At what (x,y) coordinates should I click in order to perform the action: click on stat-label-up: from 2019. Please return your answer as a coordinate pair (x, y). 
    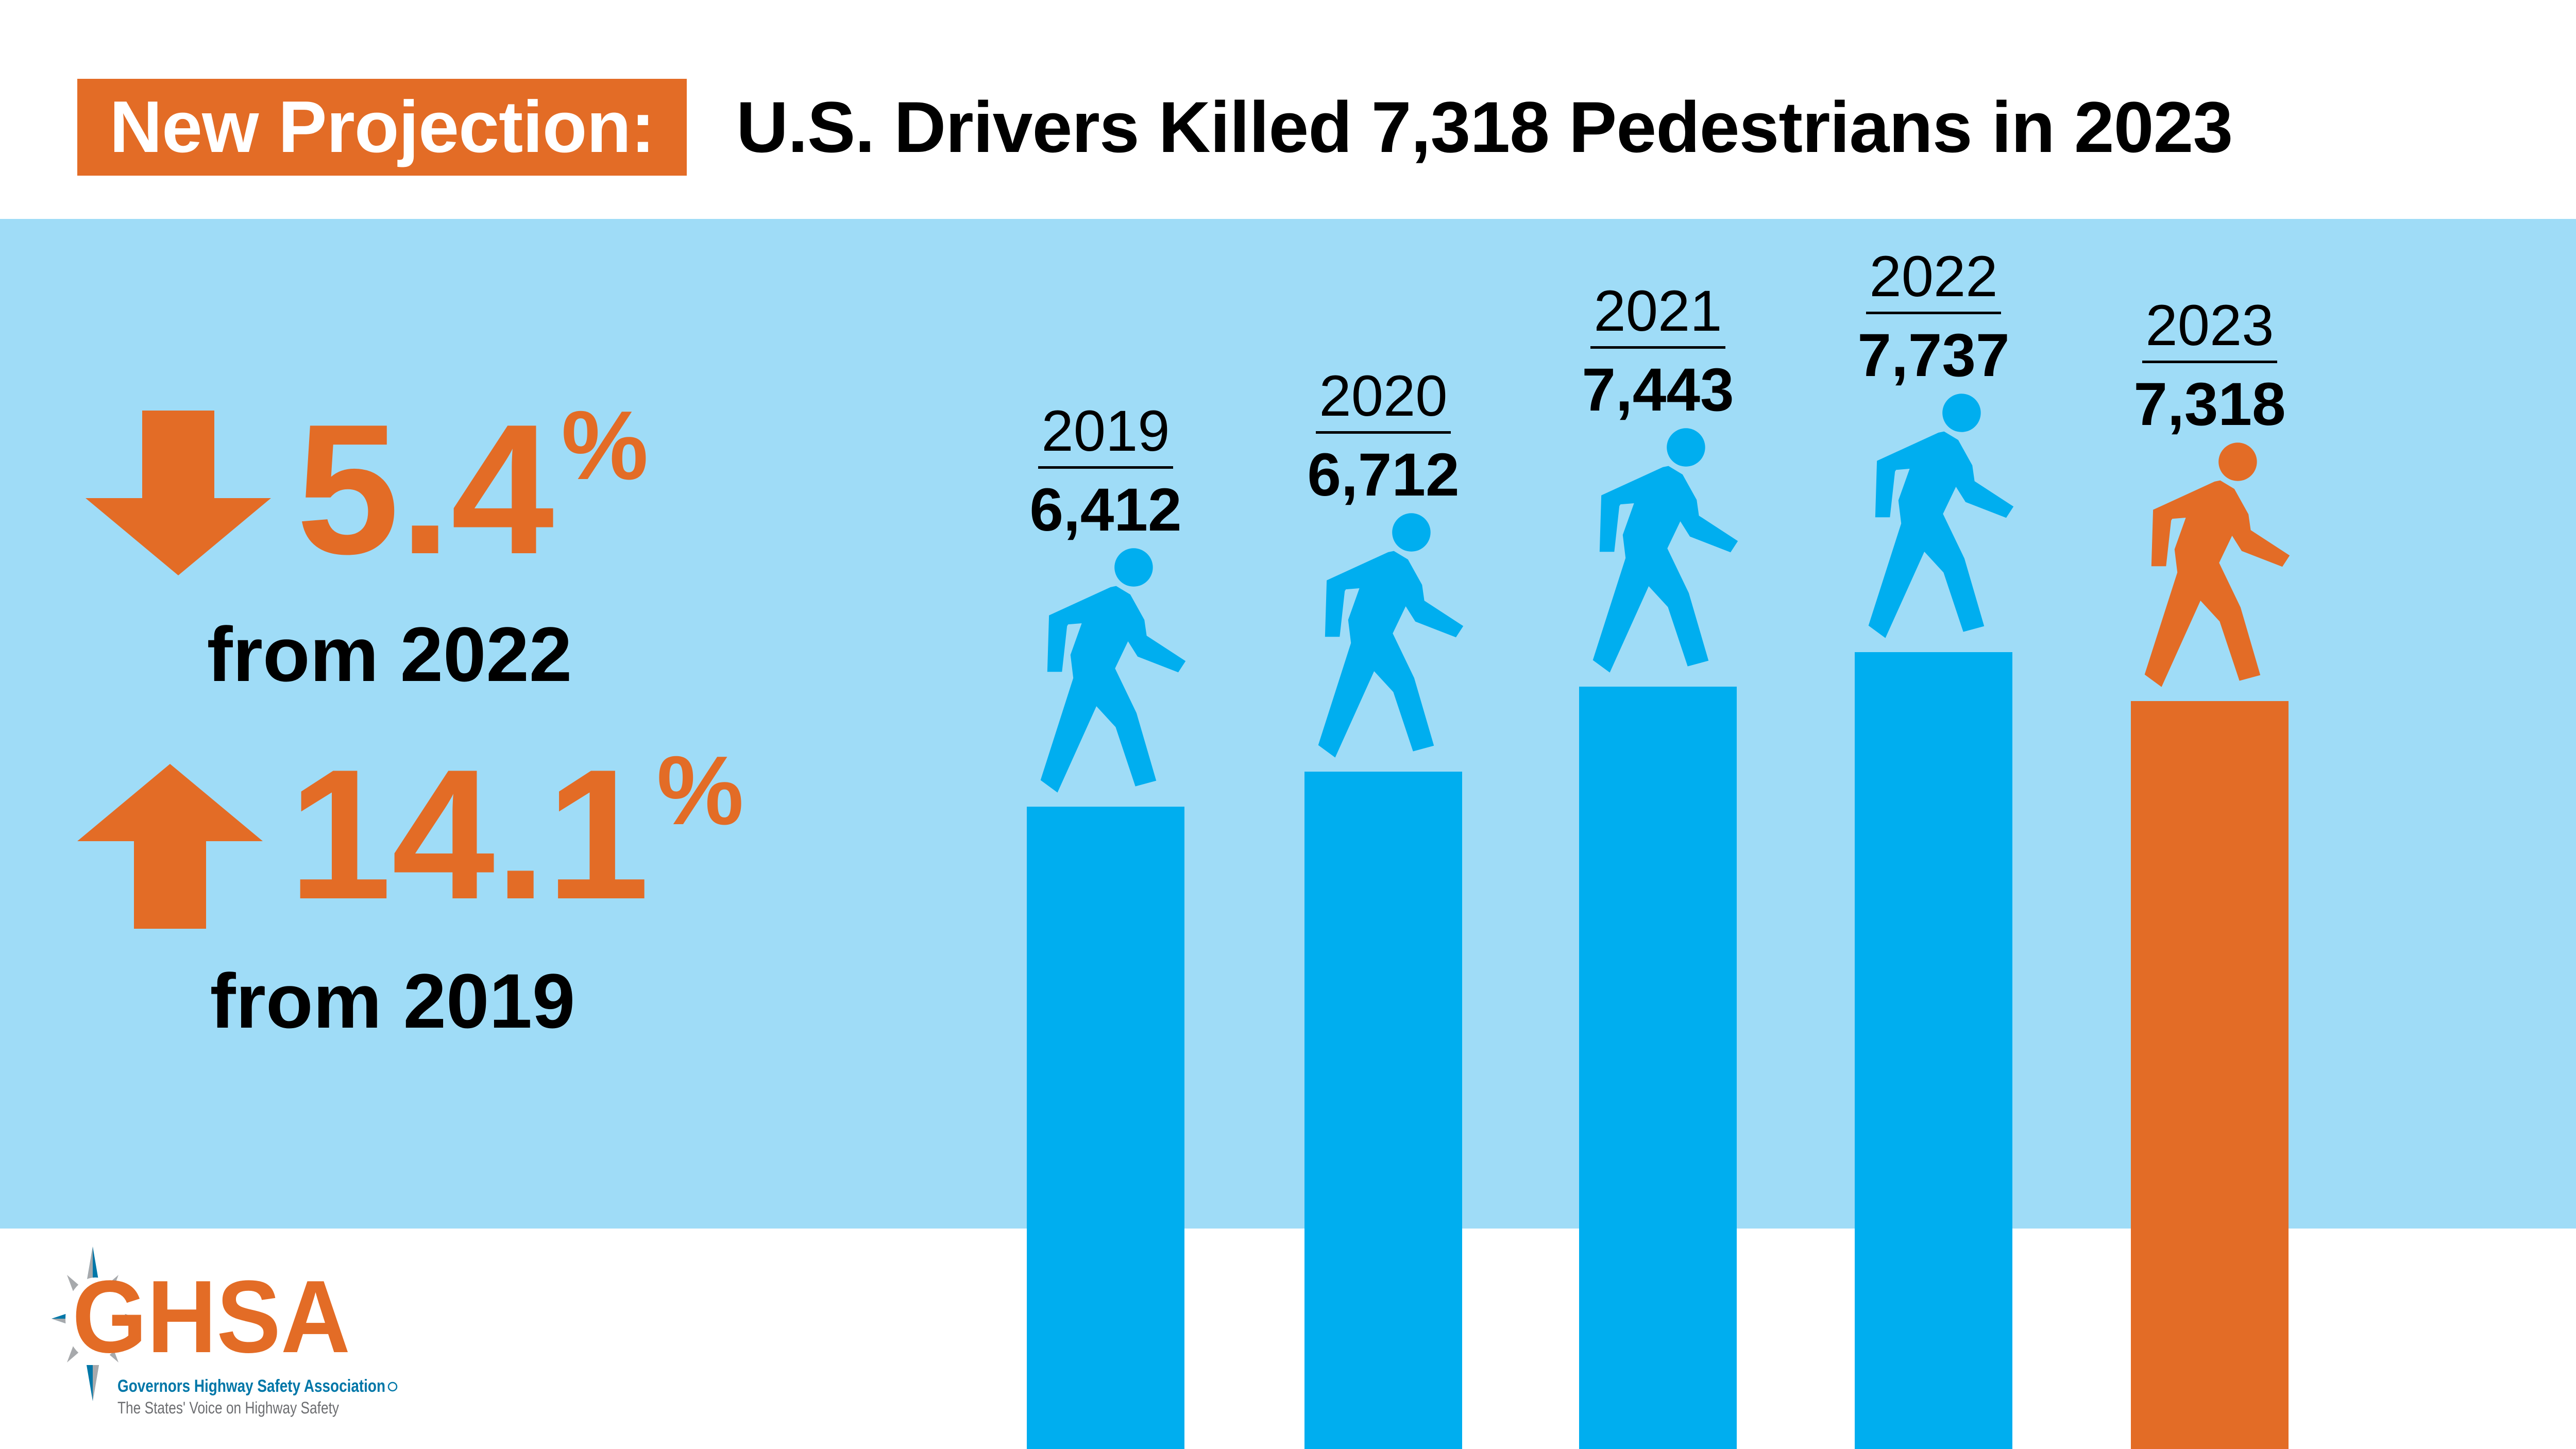
    Looking at the image, I should click on (392, 1001).